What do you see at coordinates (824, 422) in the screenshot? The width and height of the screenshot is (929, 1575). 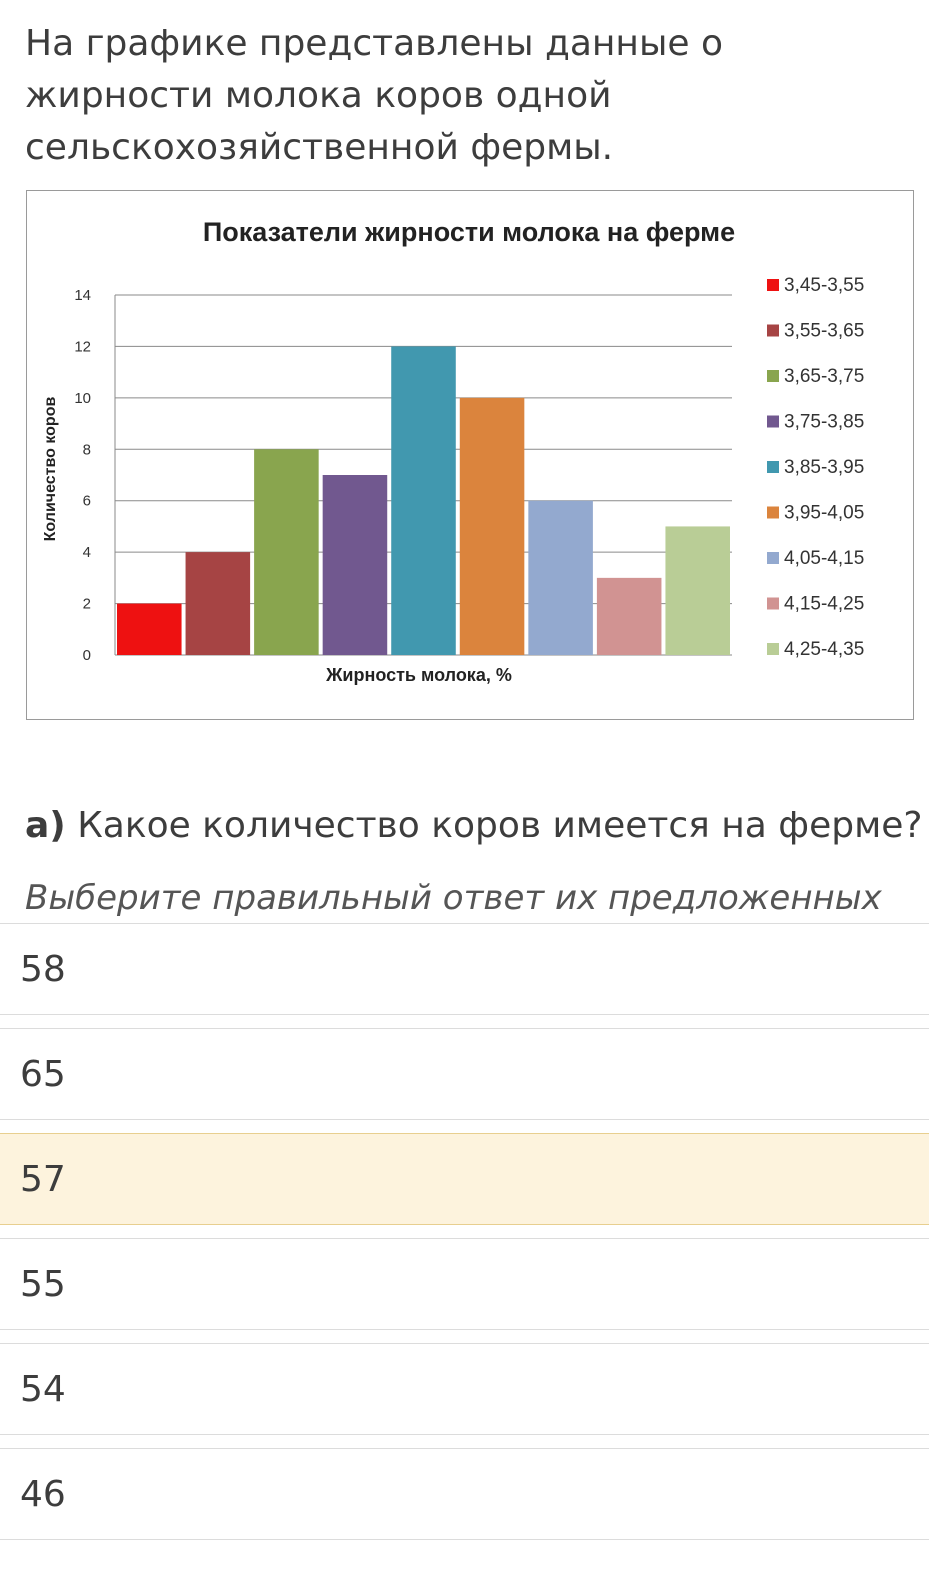 I see `legend-label: 3,75-3,85` at bounding box center [824, 422].